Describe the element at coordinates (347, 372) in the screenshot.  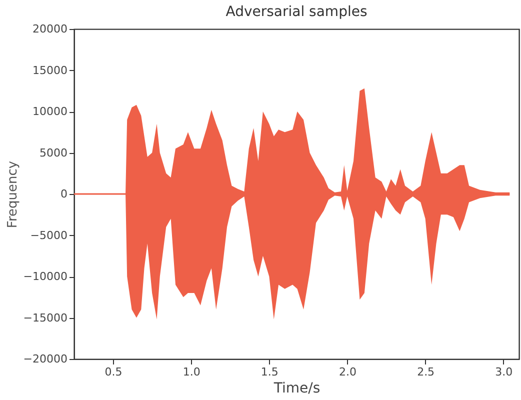
I see `x-tick-label: 2.0` at that location.